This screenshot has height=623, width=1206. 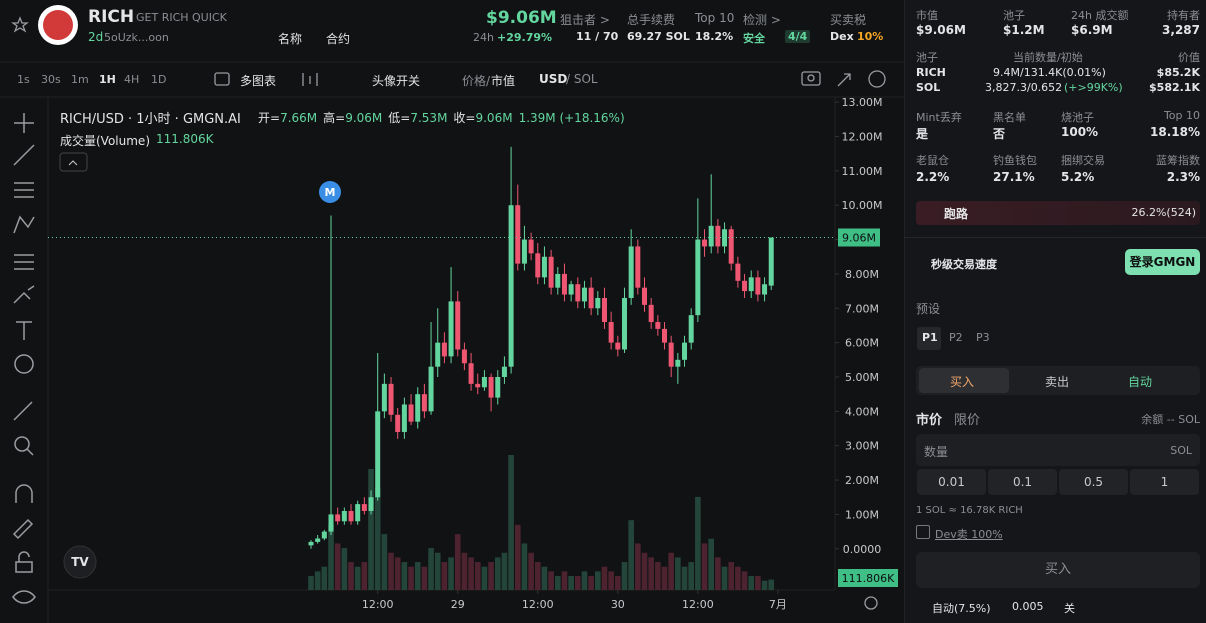 What do you see at coordinates (553, 79) in the screenshot?
I see `usd-toggle: USD` at bounding box center [553, 79].